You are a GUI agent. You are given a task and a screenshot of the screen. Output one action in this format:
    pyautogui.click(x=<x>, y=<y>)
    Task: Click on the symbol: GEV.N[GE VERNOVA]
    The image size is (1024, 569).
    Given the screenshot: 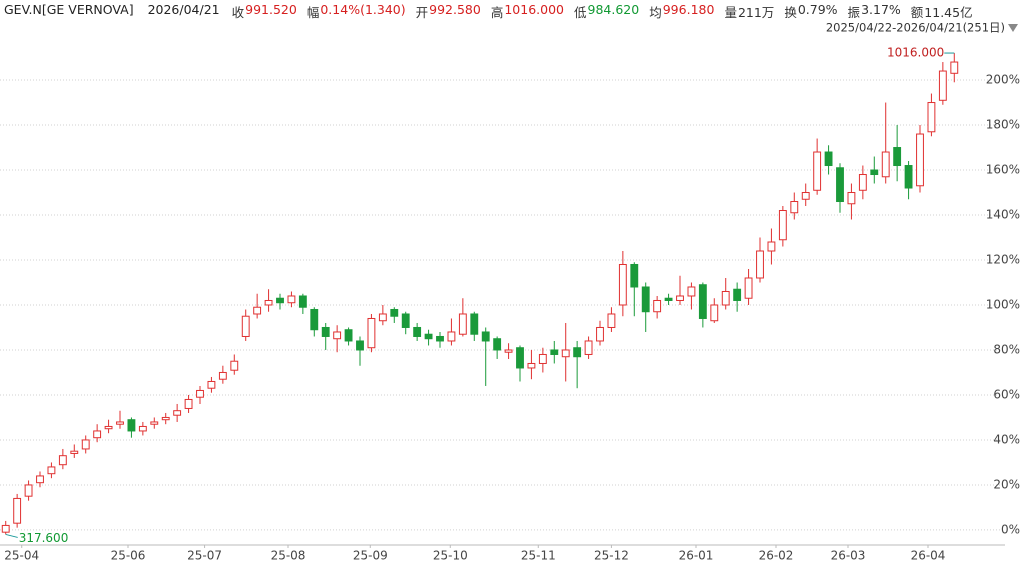 What is the action you would take?
    pyautogui.click(x=69, y=9)
    